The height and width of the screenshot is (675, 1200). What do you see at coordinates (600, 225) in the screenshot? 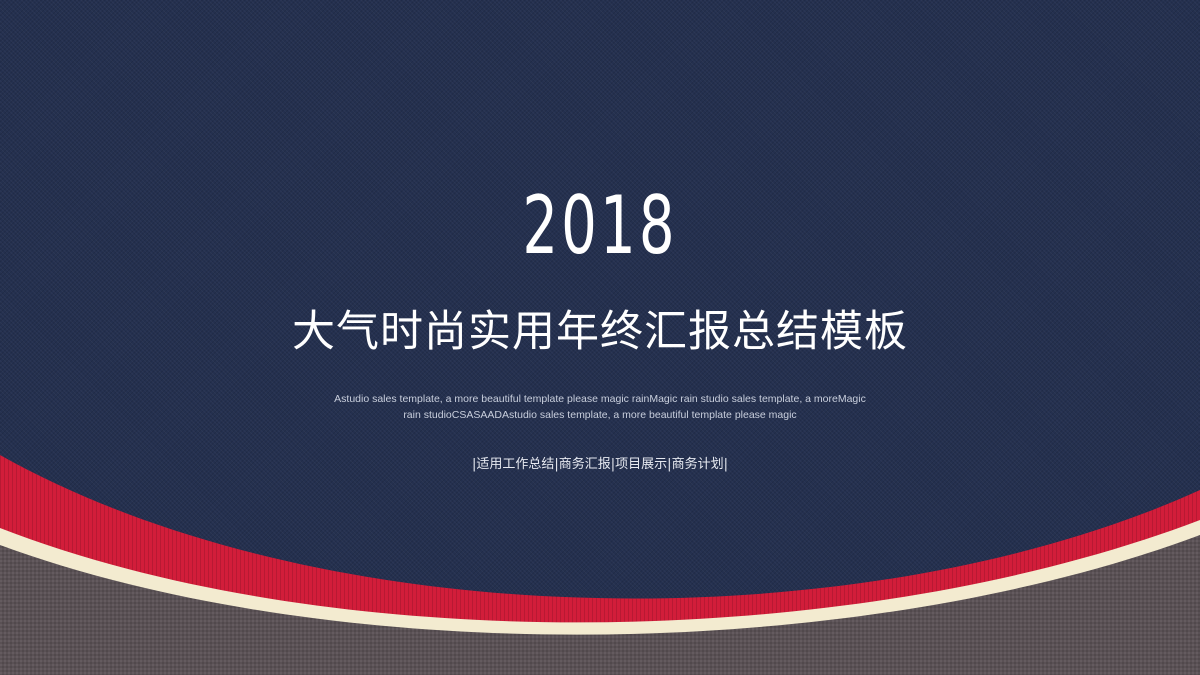
I see `year-heading: 2018` at bounding box center [600, 225].